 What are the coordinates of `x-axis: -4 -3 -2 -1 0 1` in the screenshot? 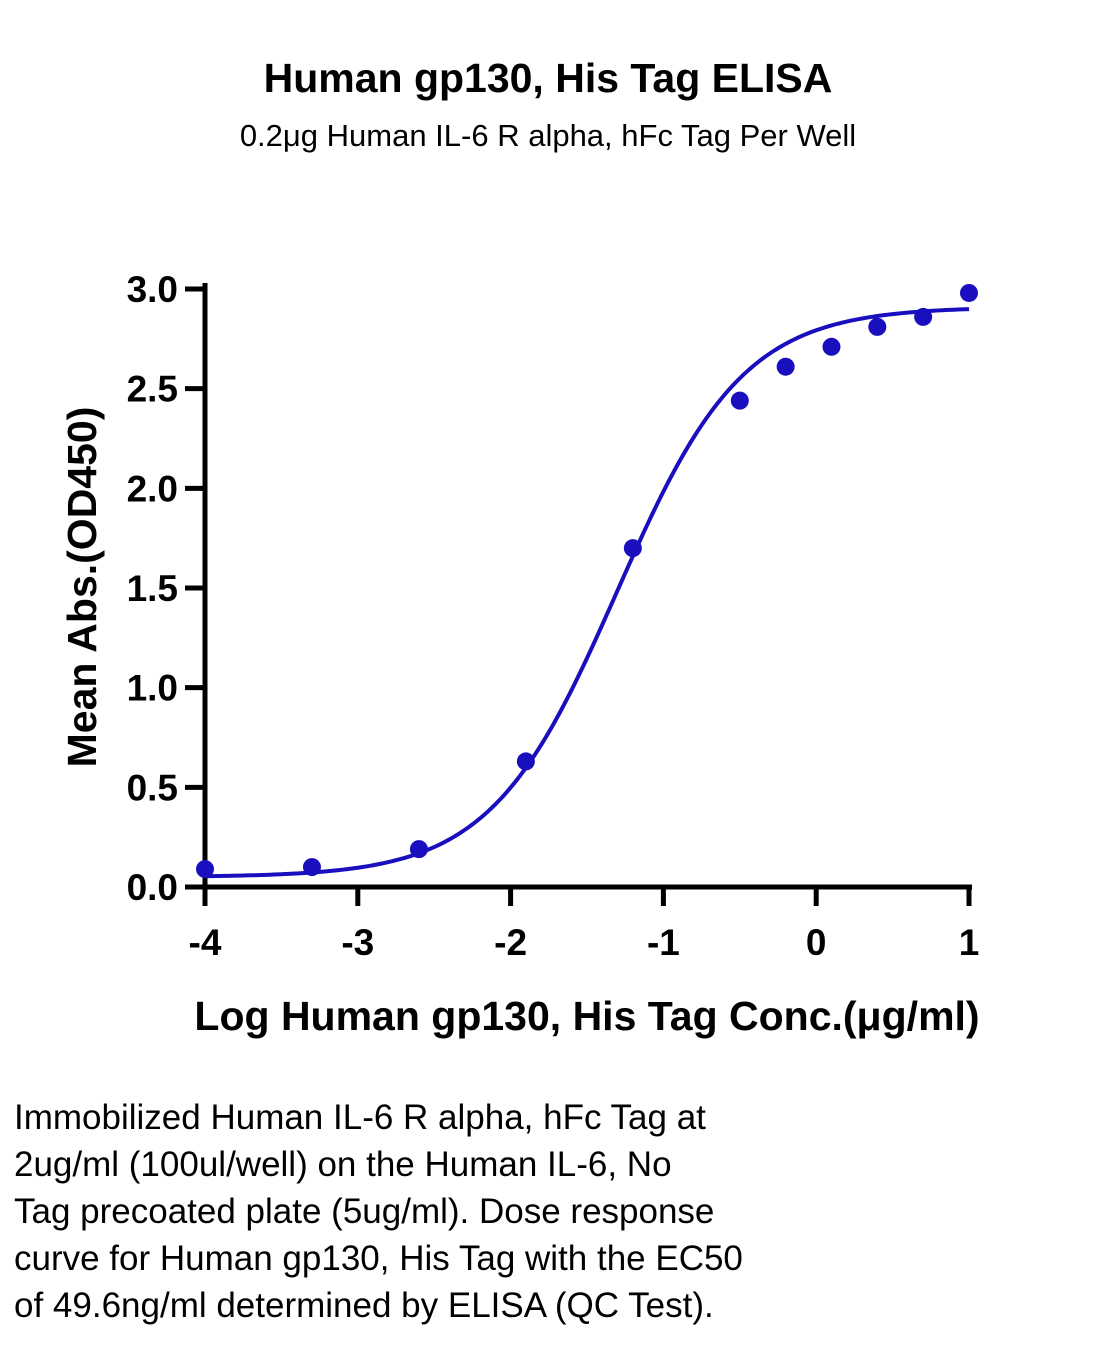 It's located at (582, 923).